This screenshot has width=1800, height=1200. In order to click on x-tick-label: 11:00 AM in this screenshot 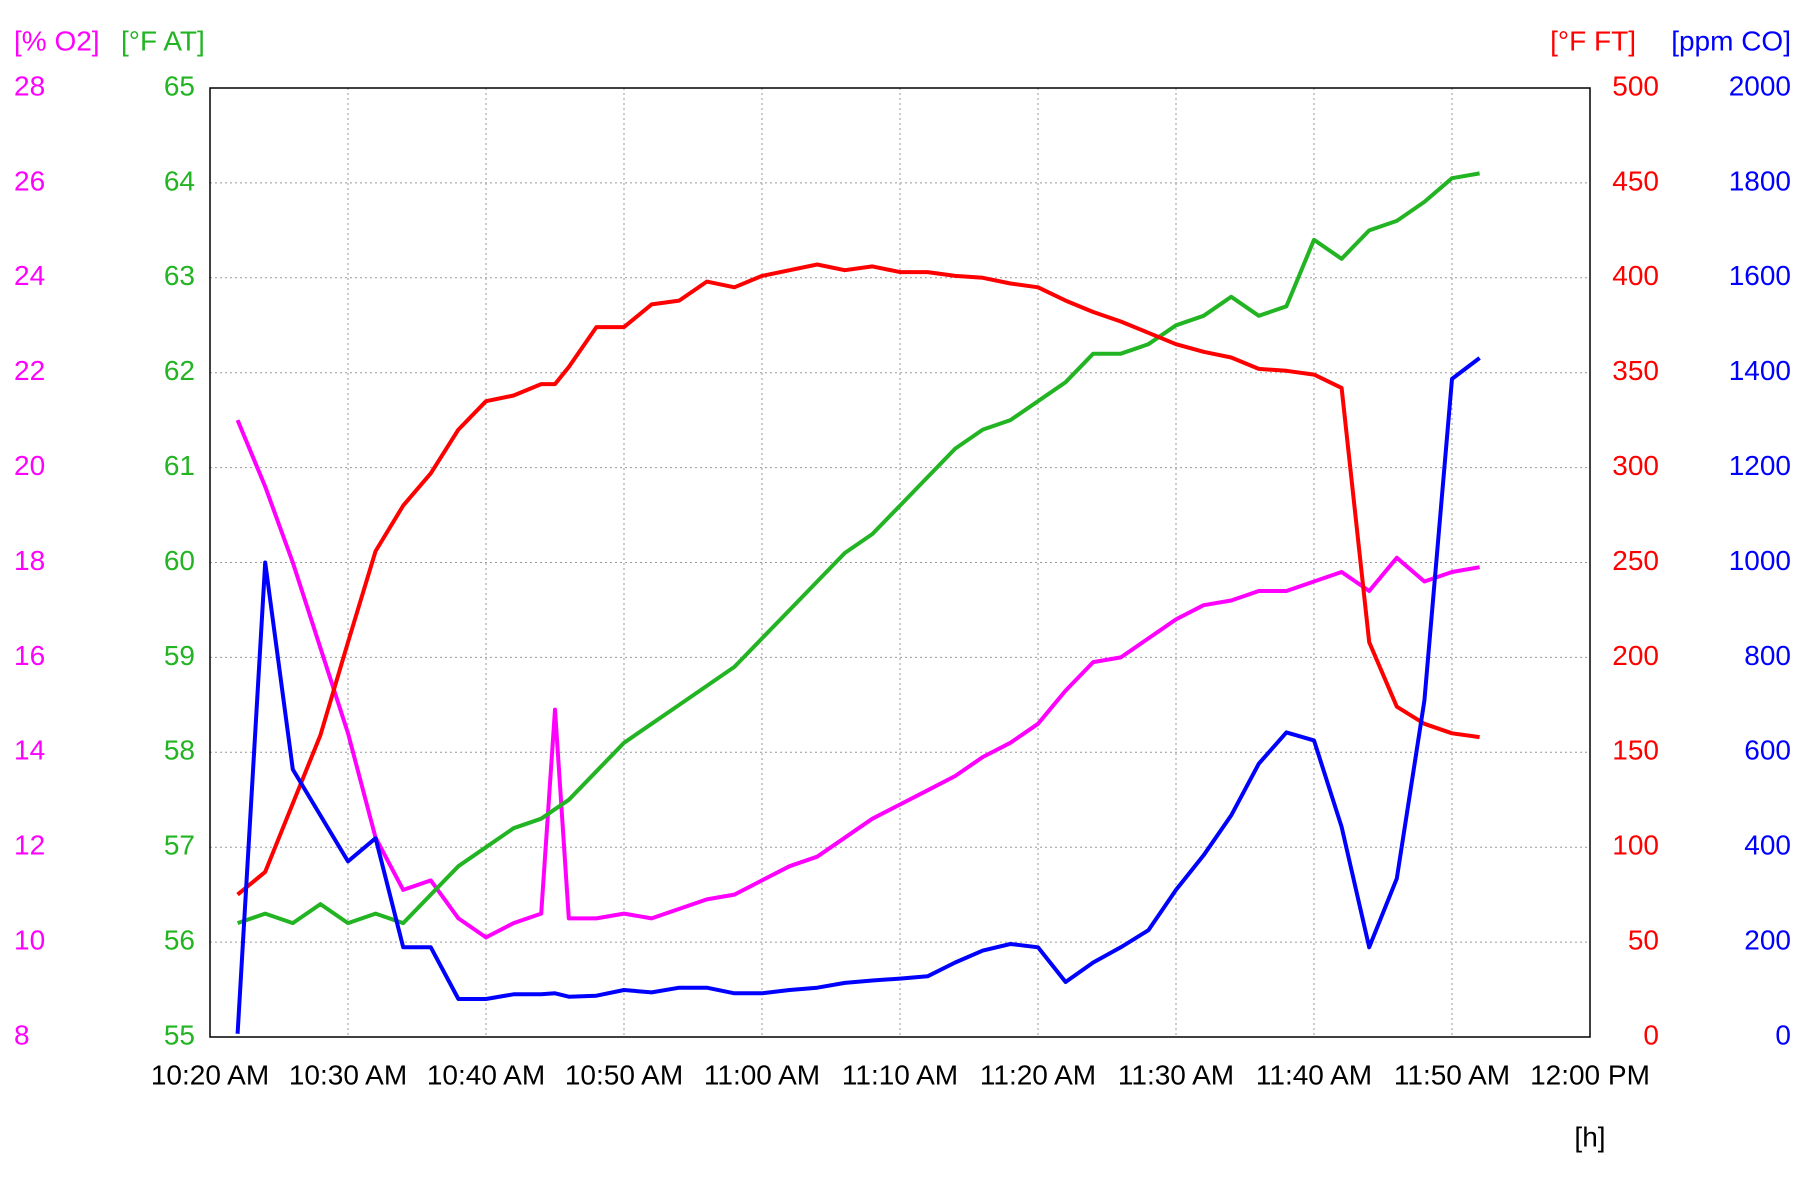, I will do `click(762, 1074)`.